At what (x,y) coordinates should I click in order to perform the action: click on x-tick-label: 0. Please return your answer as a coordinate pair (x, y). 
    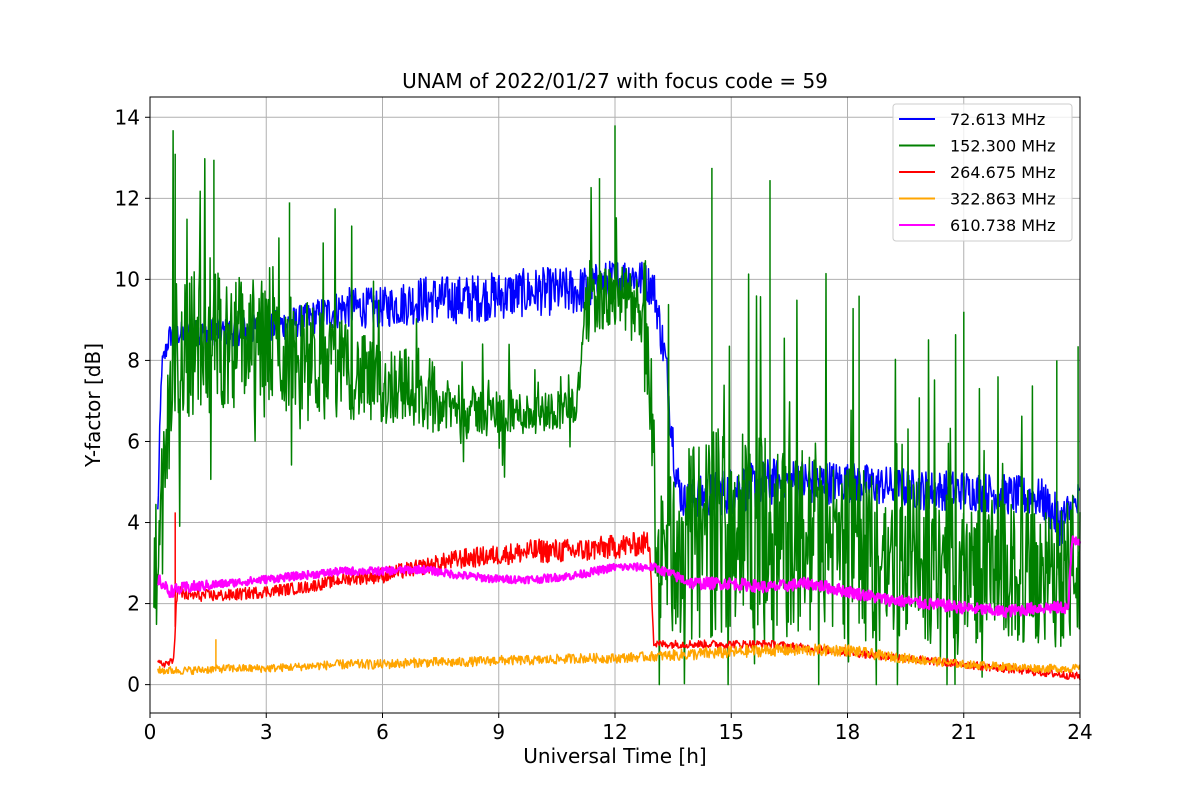
    Looking at the image, I should click on (150, 732).